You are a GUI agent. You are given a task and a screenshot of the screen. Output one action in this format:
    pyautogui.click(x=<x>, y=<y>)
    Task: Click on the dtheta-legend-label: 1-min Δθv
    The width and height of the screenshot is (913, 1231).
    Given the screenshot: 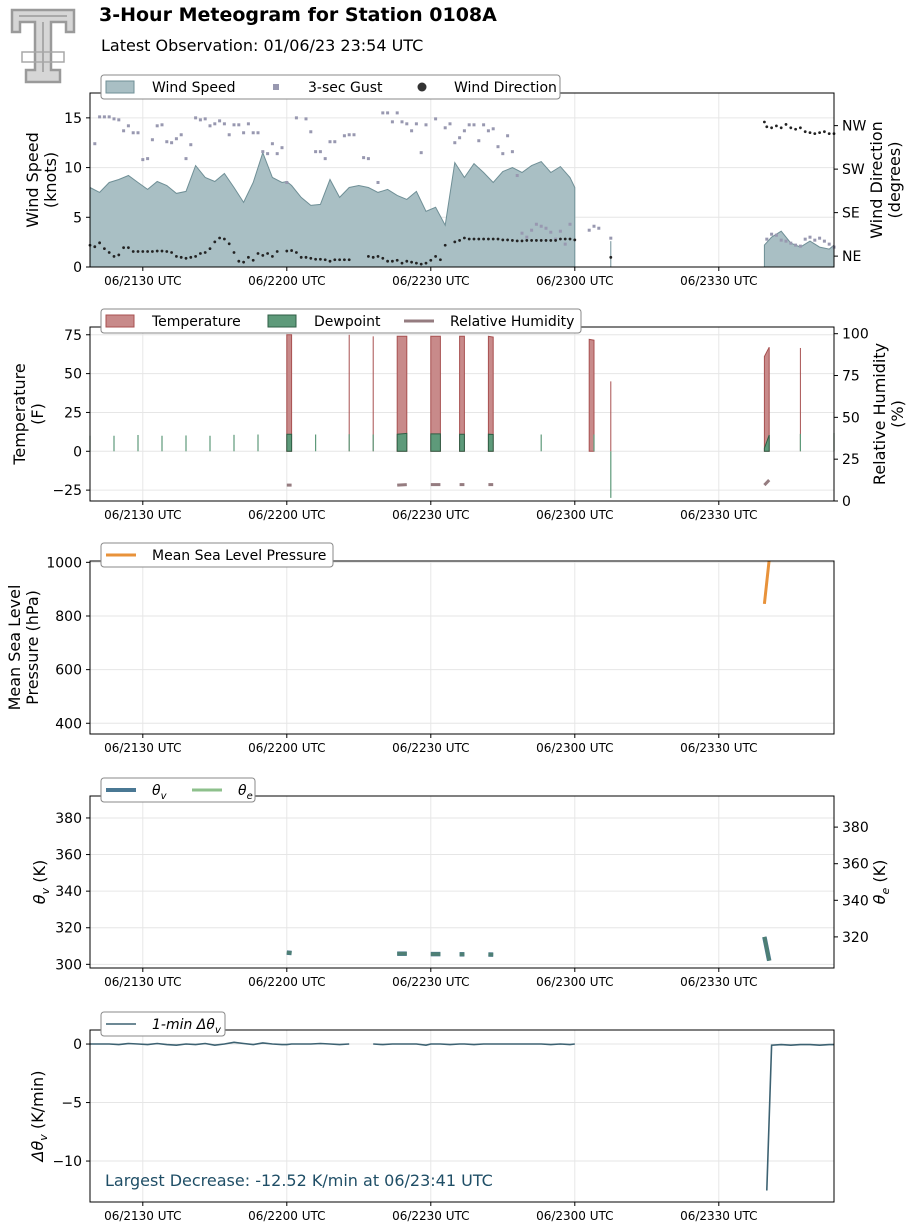 What is the action you would take?
    pyautogui.click(x=187, y=1026)
    